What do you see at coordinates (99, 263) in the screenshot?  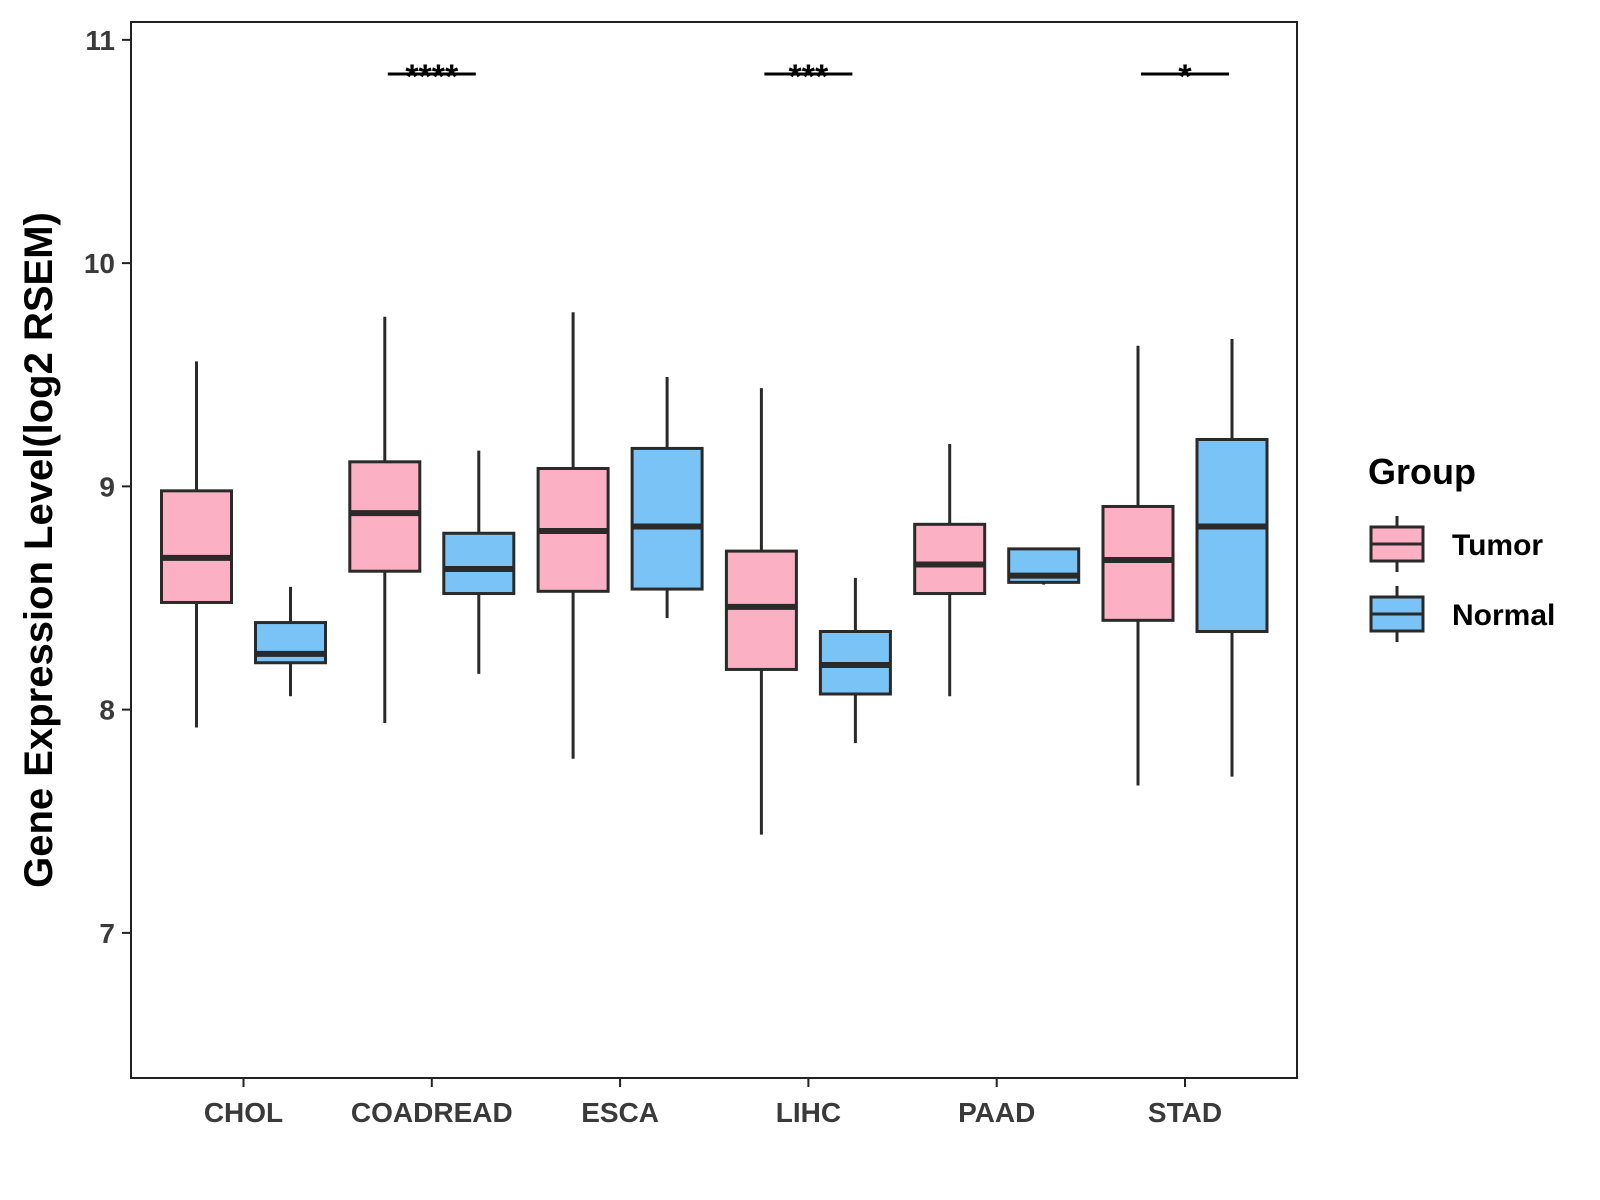 I see `y-tick-label: 10` at bounding box center [99, 263].